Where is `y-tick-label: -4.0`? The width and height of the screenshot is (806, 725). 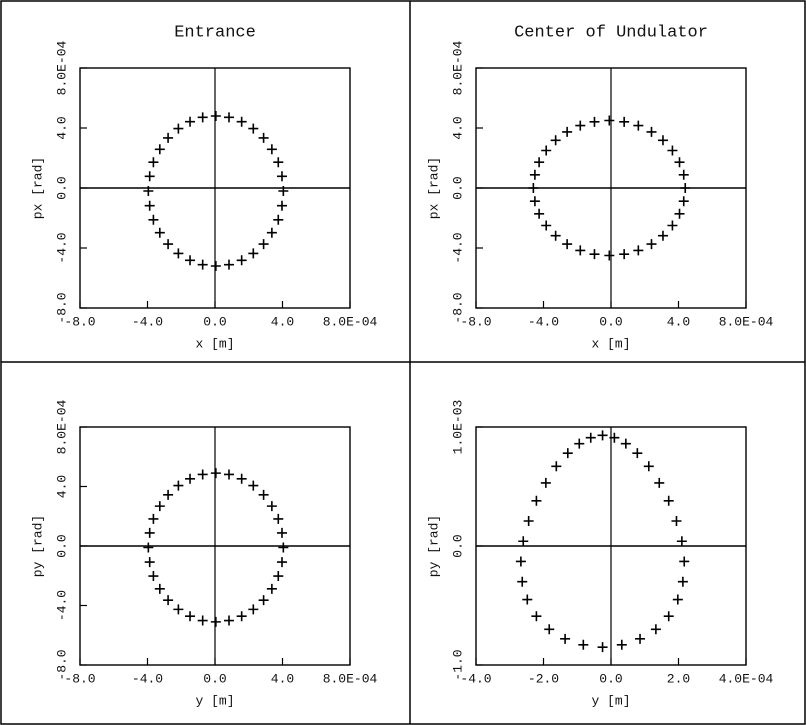
y-tick-label: -4.0 is located at coordinates (61, 605).